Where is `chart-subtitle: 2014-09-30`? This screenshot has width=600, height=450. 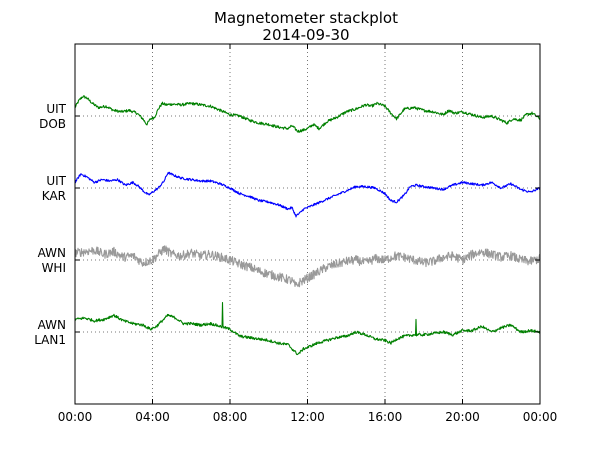
chart-subtitle: 2014-09-30 is located at coordinates (305, 35).